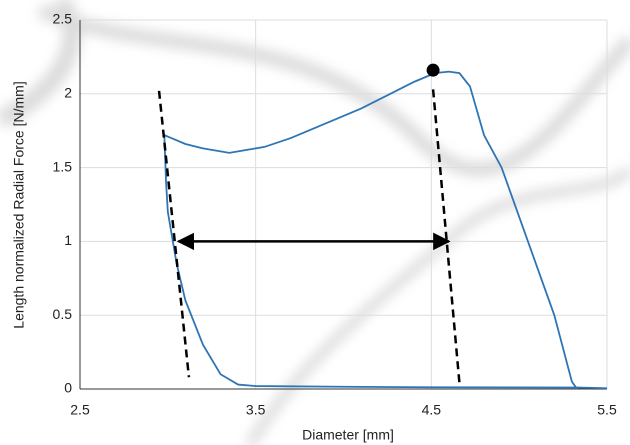  I want to click on point, so click(433, 70).